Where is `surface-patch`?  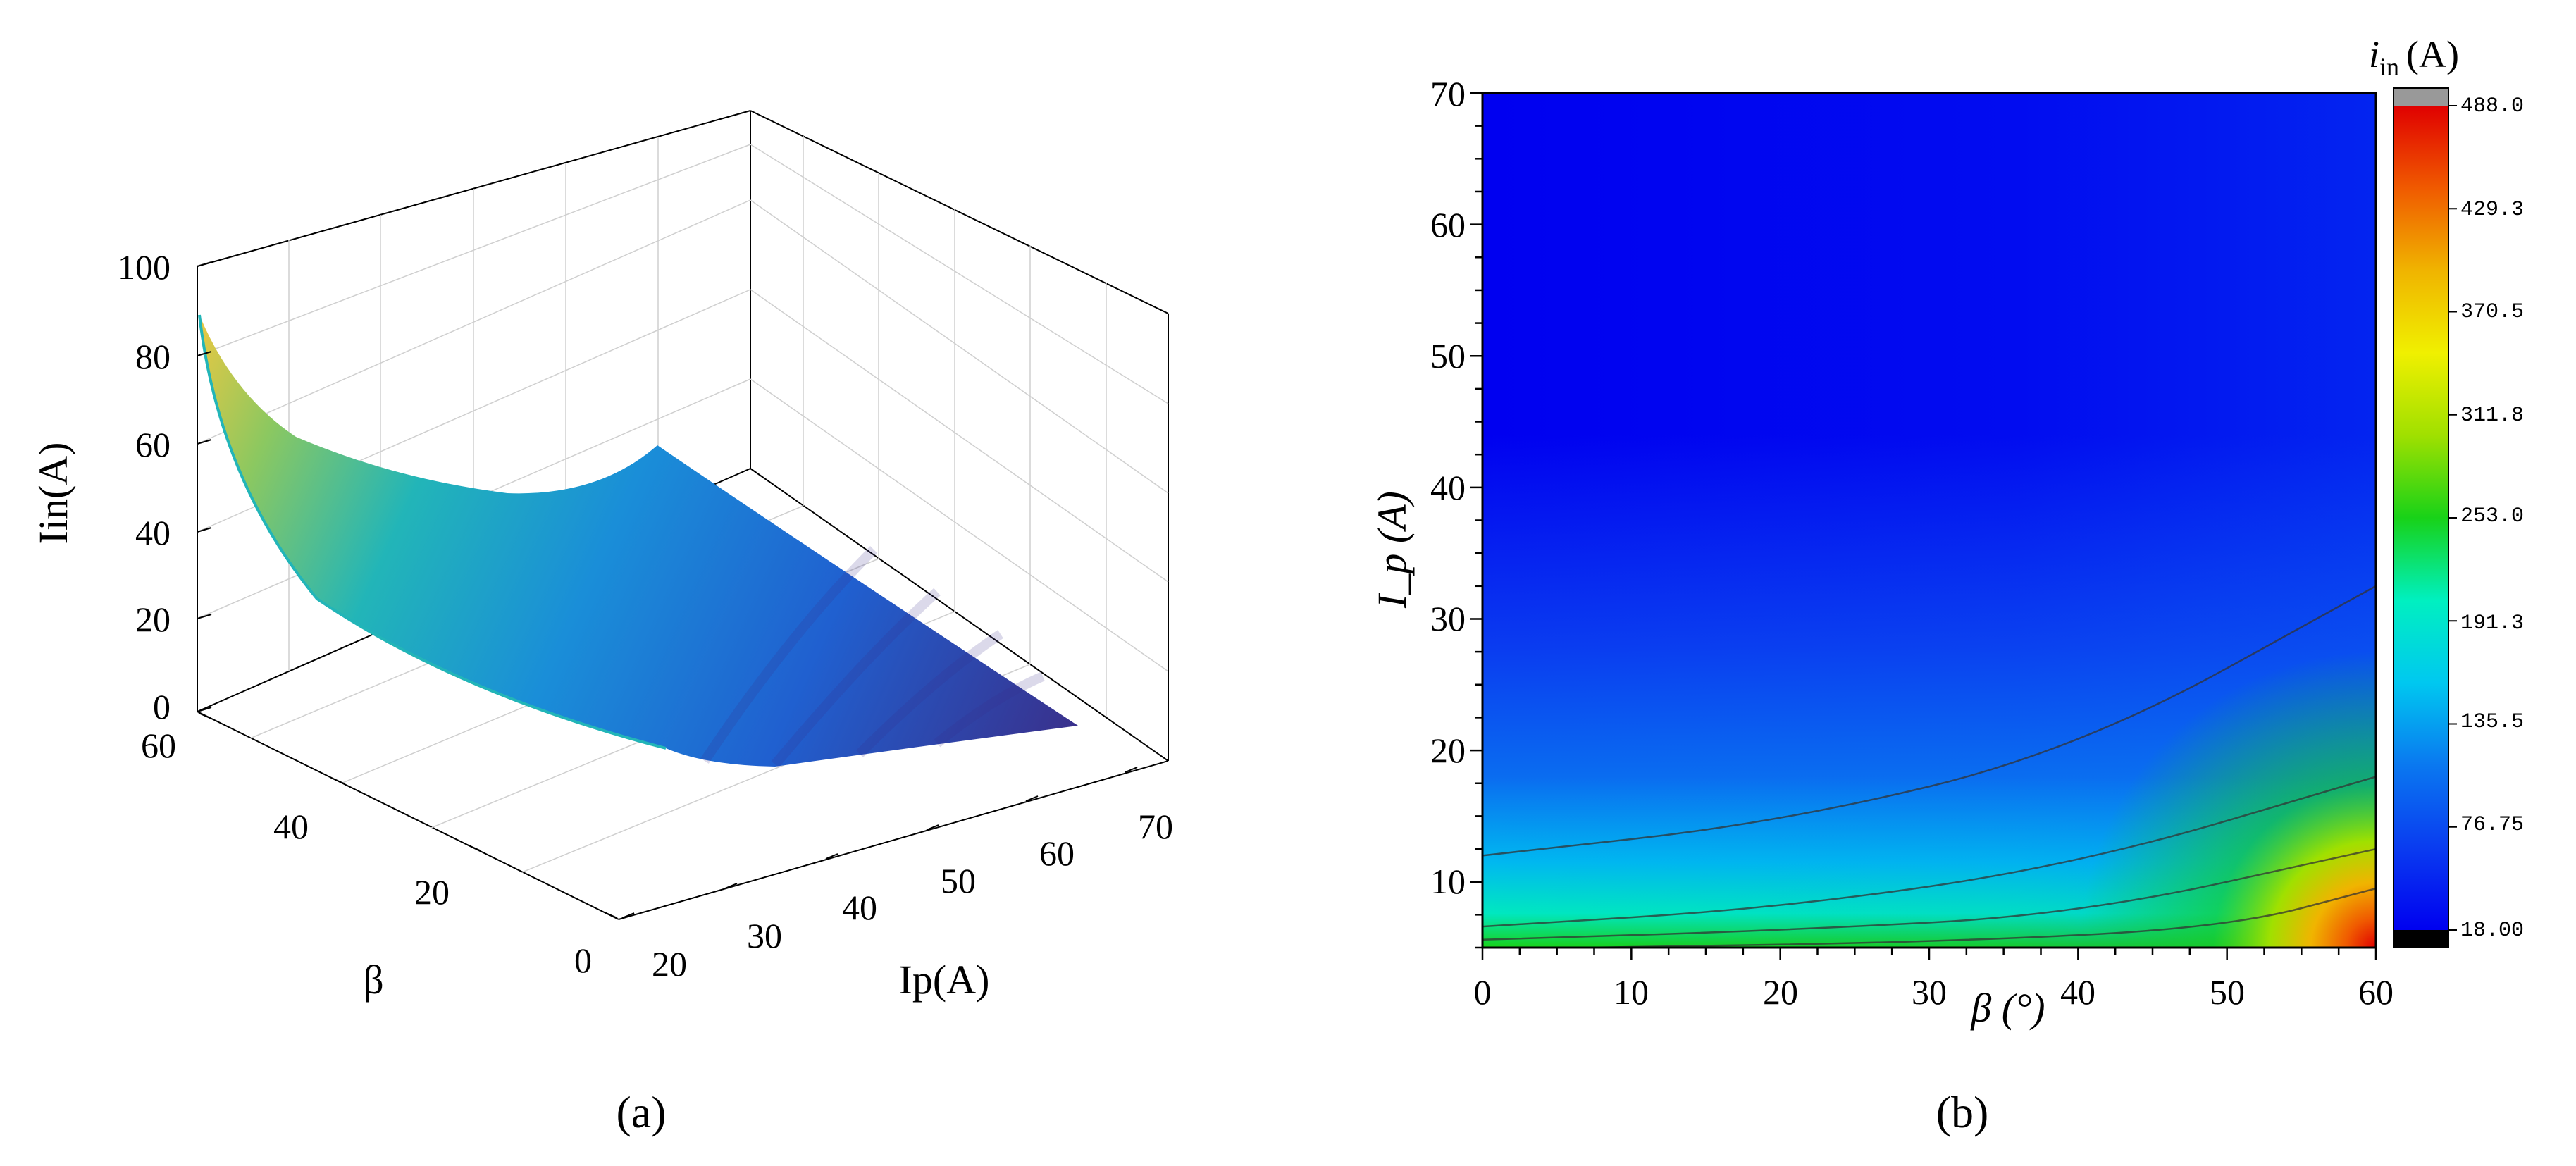
surface-patch is located at coordinates (638, 541).